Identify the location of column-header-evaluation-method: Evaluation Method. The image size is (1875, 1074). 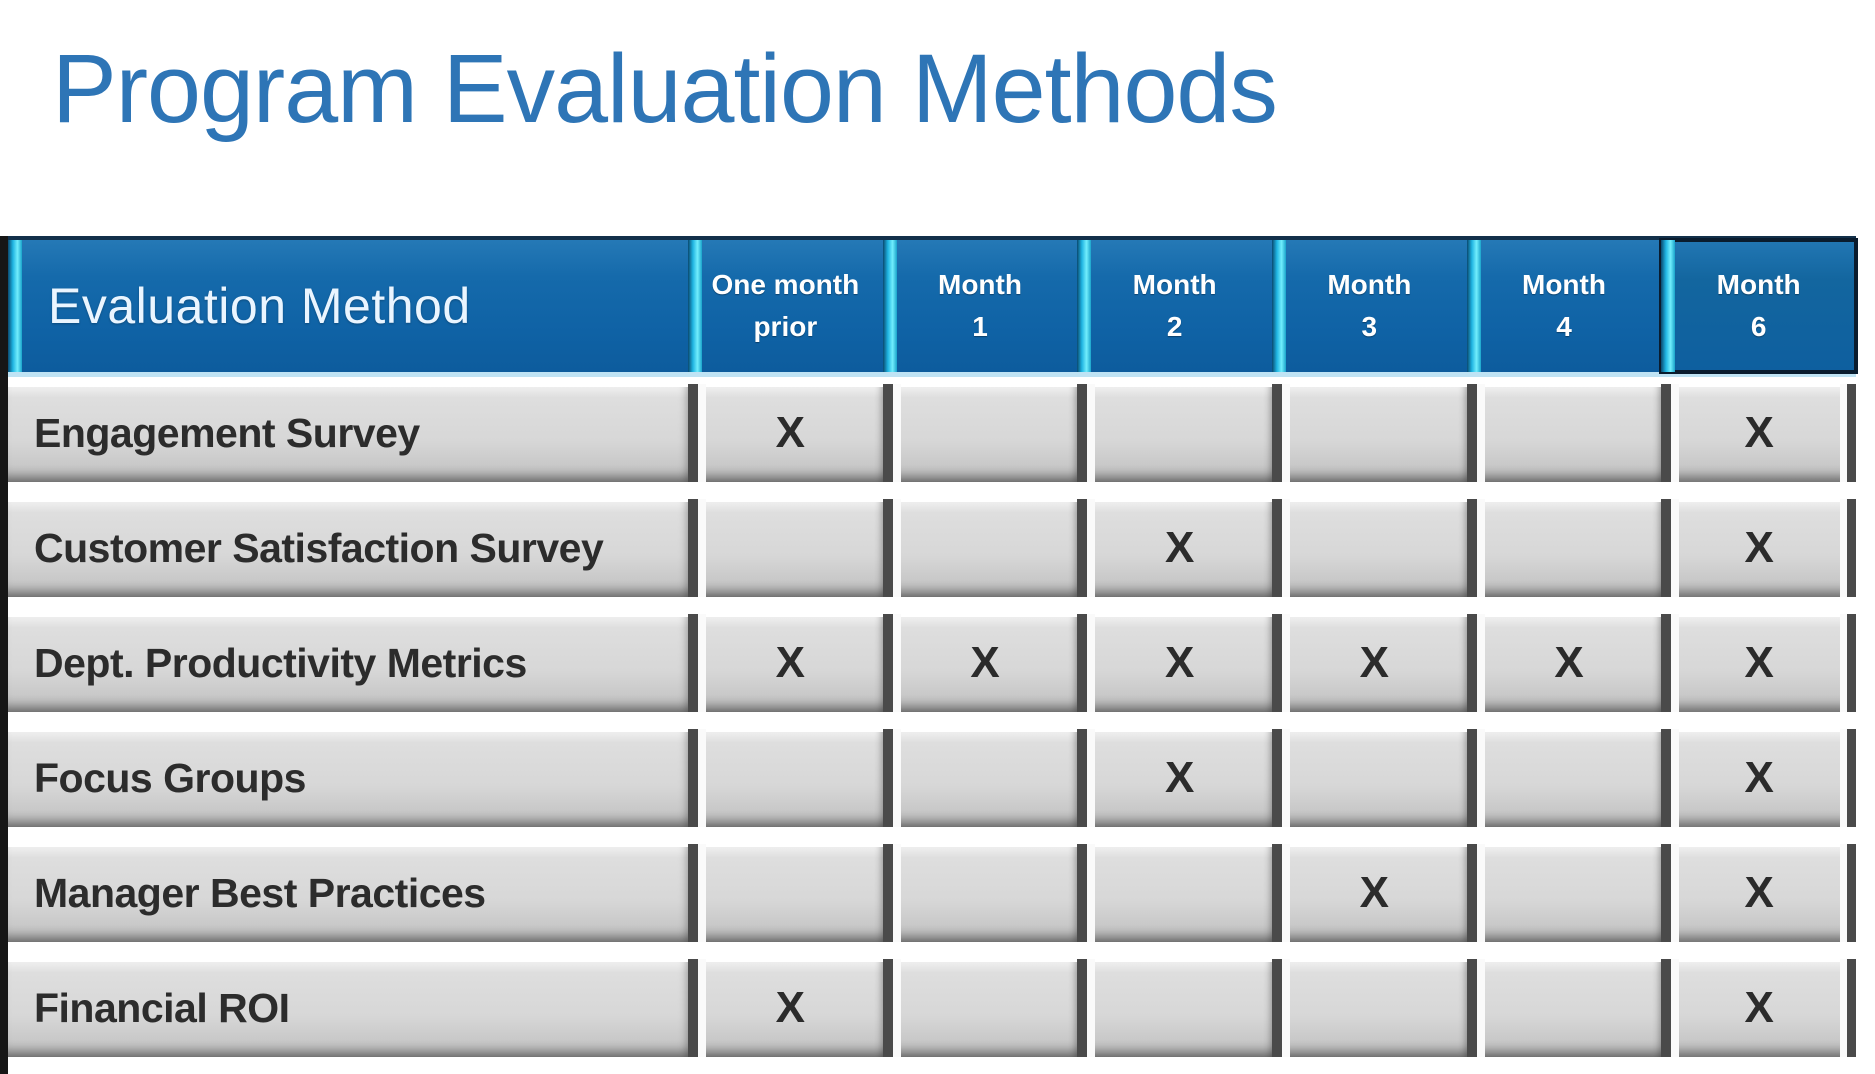
(348, 306).